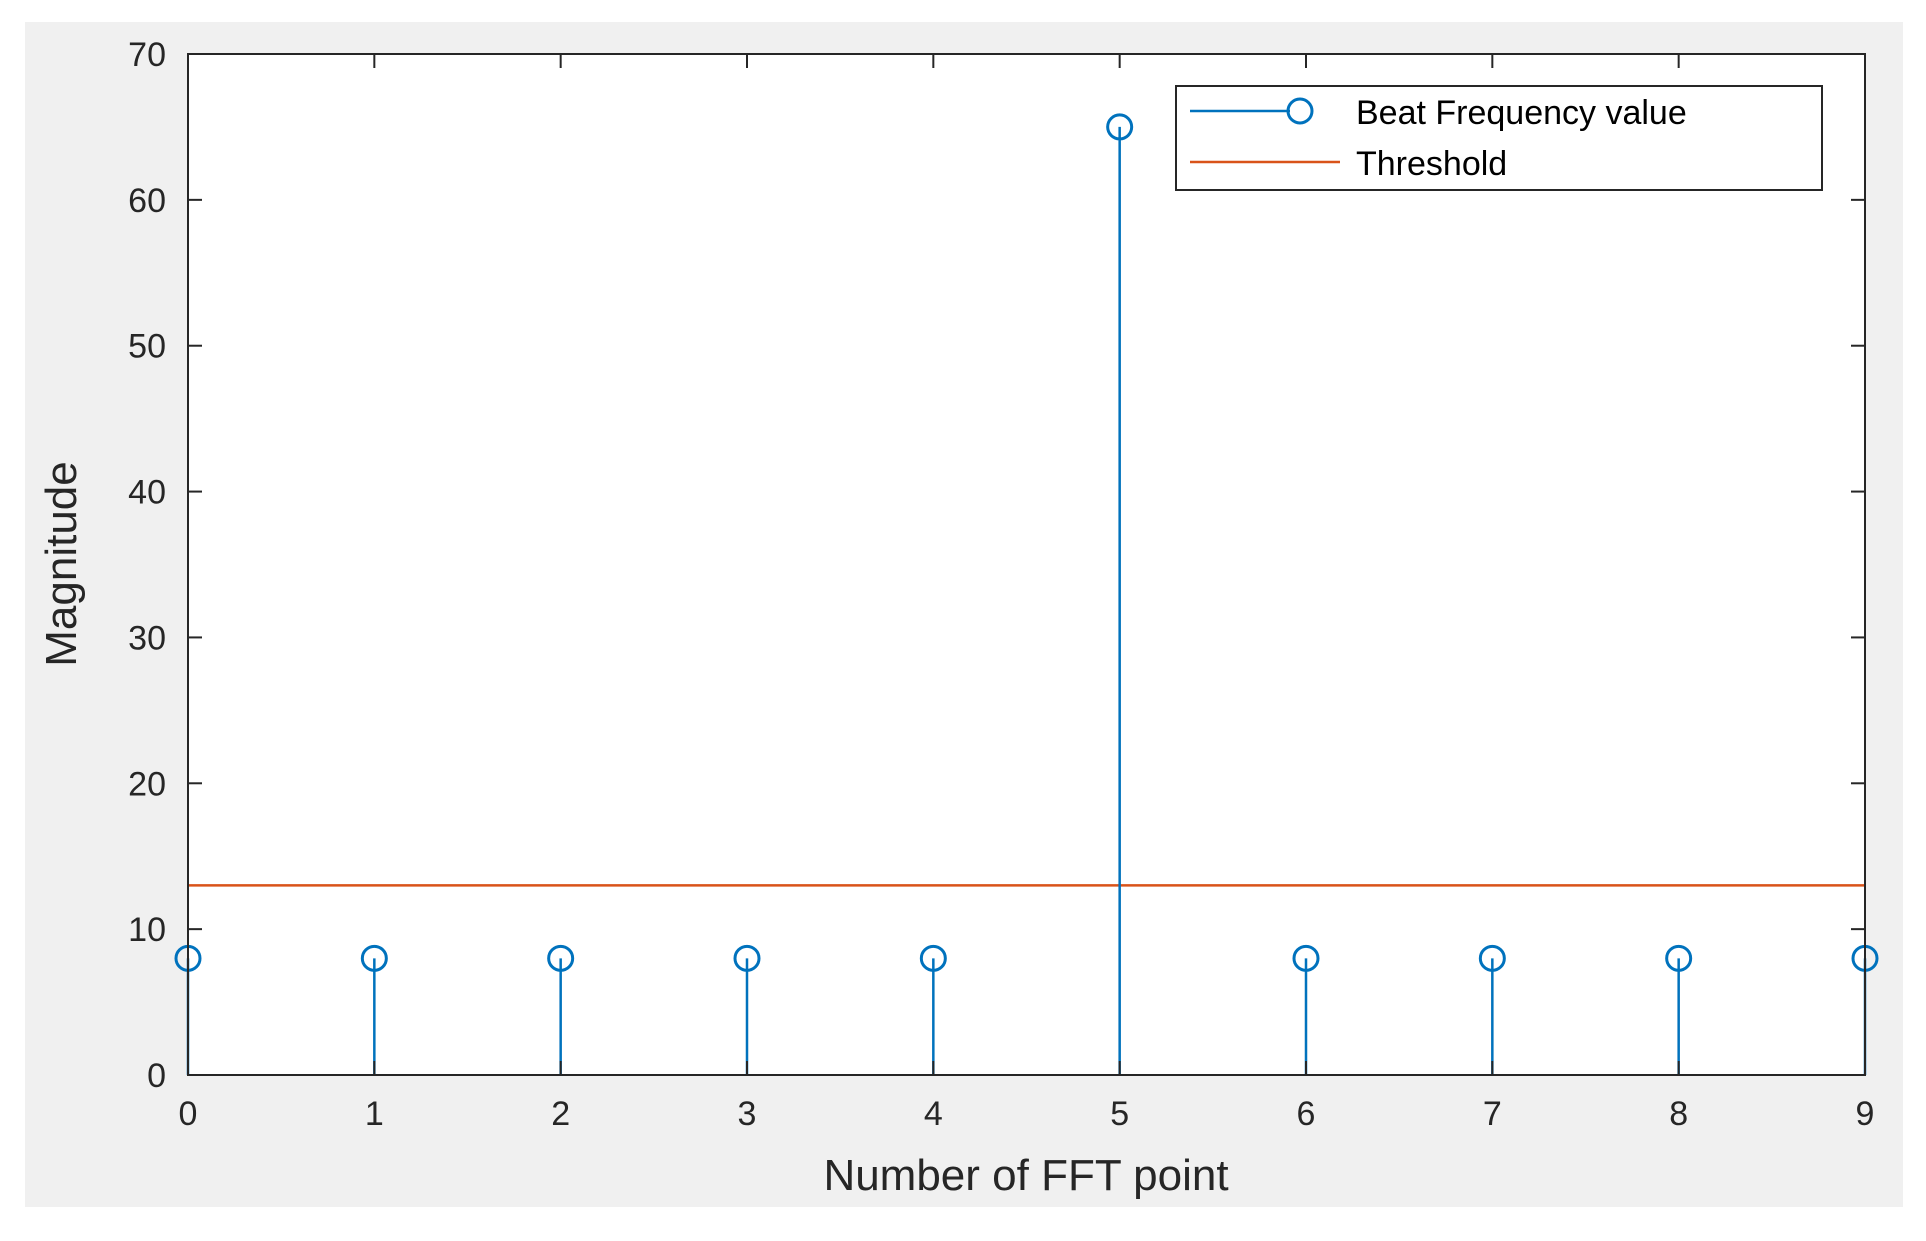 Image resolution: width=1926 pixels, height=1241 pixels. I want to click on legend: Beat Frequency value Threshold, so click(1499, 138).